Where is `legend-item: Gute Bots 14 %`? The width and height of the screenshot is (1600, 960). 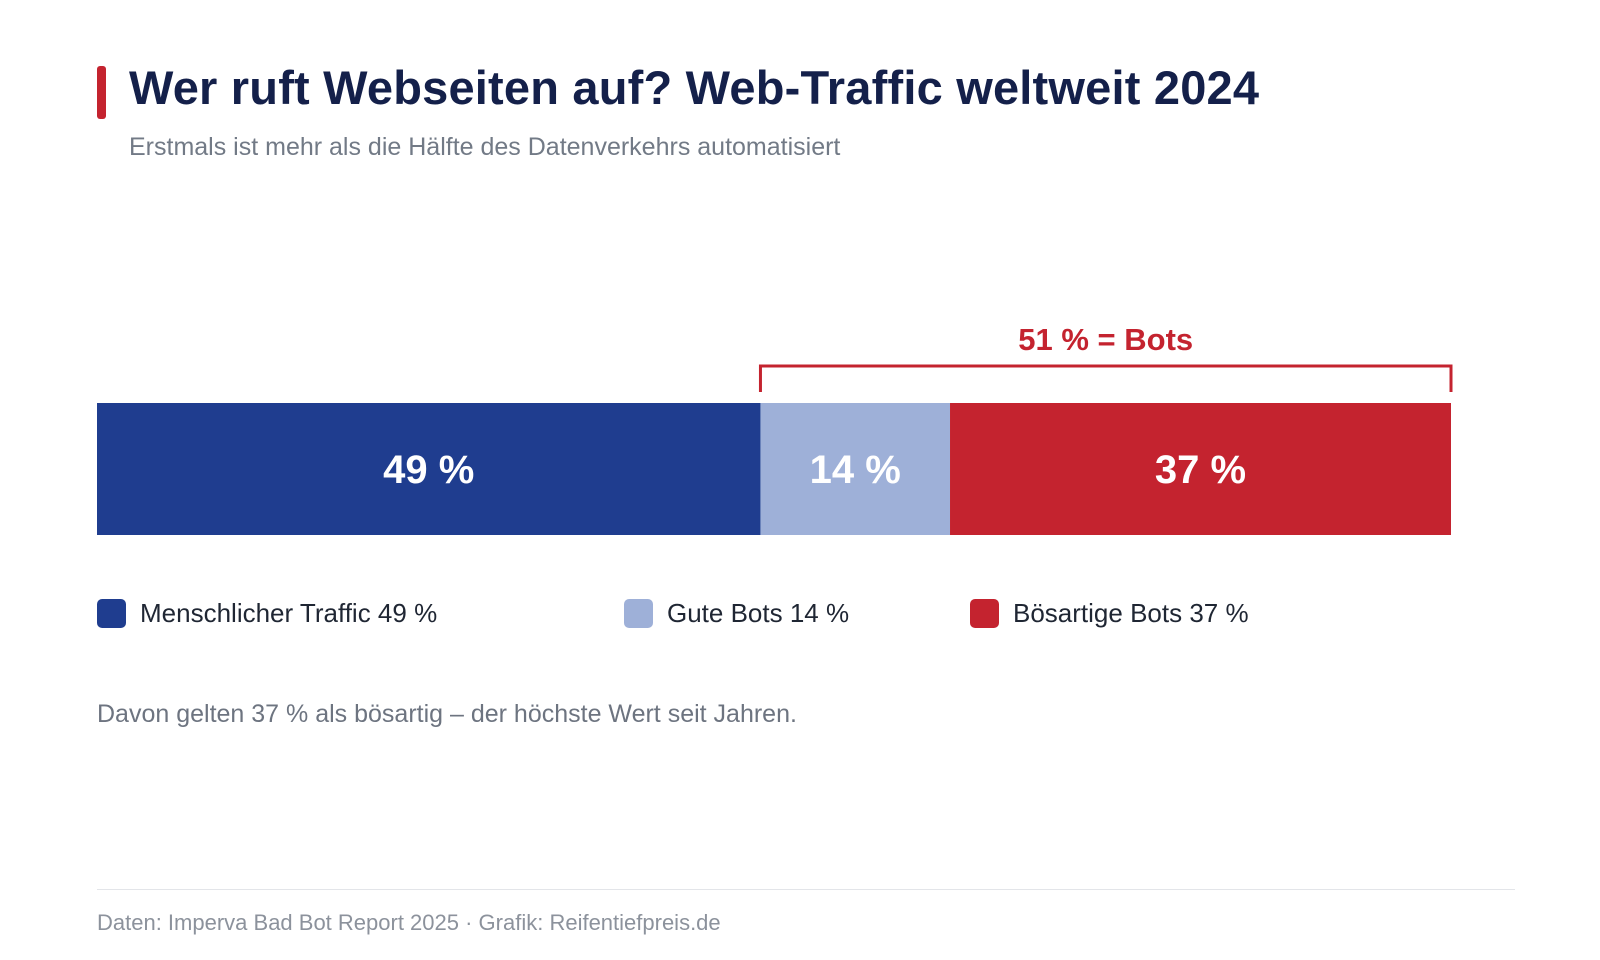 legend-item: Gute Bots 14 % is located at coordinates (736, 613).